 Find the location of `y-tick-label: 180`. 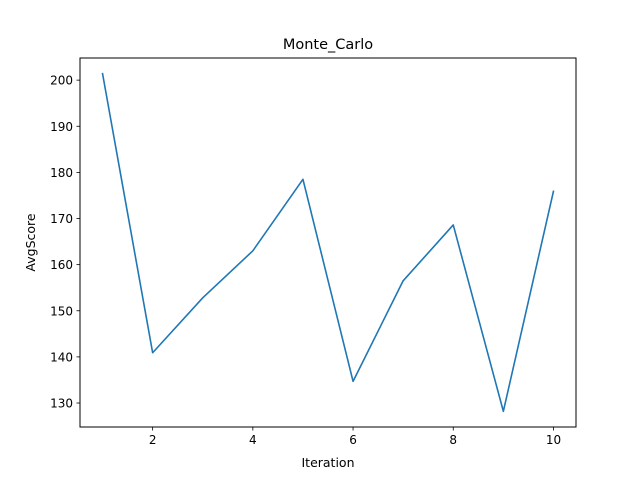

y-tick-label: 180 is located at coordinates (61, 173).